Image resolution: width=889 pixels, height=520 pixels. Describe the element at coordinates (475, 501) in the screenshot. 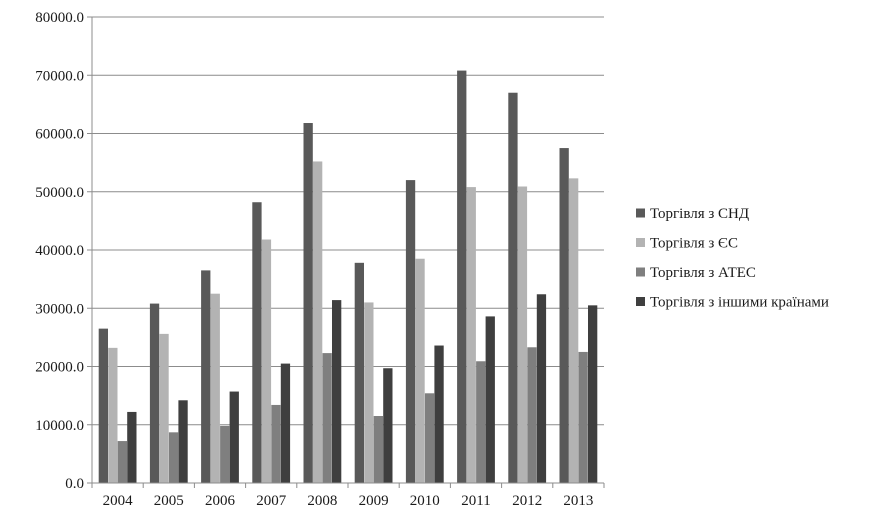

I see `x-tick-label: 2011` at that location.